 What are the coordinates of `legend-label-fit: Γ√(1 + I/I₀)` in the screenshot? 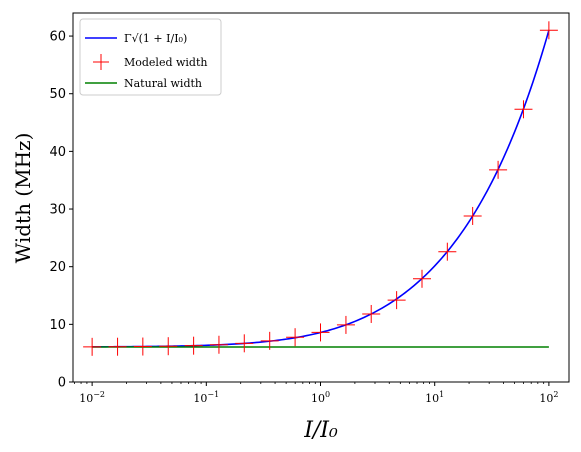 It's located at (155, 38).